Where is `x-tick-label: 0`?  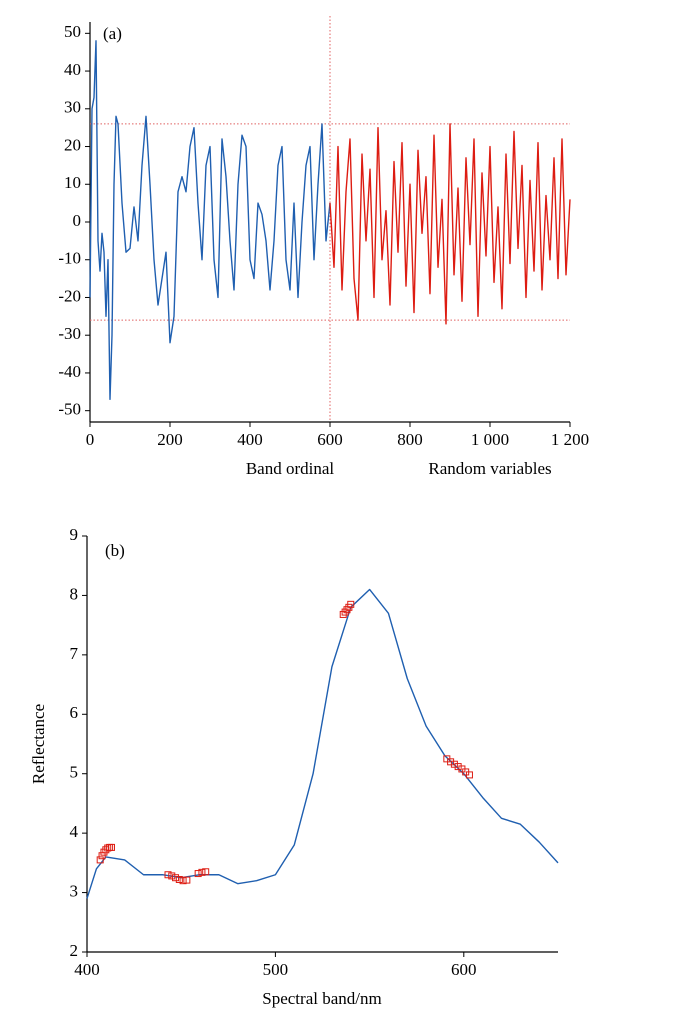 x-tick-label: 0 is located at coordinates (90, 439).